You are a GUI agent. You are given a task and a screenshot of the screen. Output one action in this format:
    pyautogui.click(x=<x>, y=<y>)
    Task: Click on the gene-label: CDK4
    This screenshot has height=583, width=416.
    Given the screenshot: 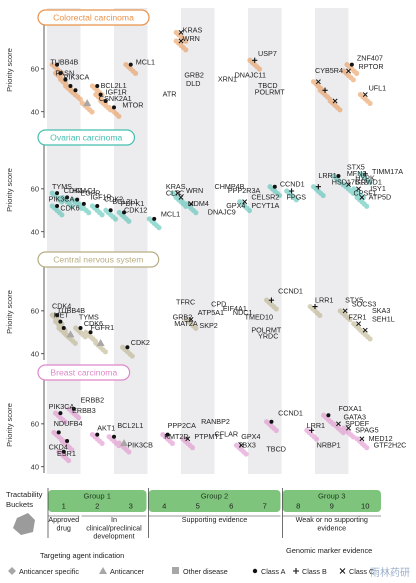 What is the action you would take?
    pyautogui.click(x=73, y=190)
    